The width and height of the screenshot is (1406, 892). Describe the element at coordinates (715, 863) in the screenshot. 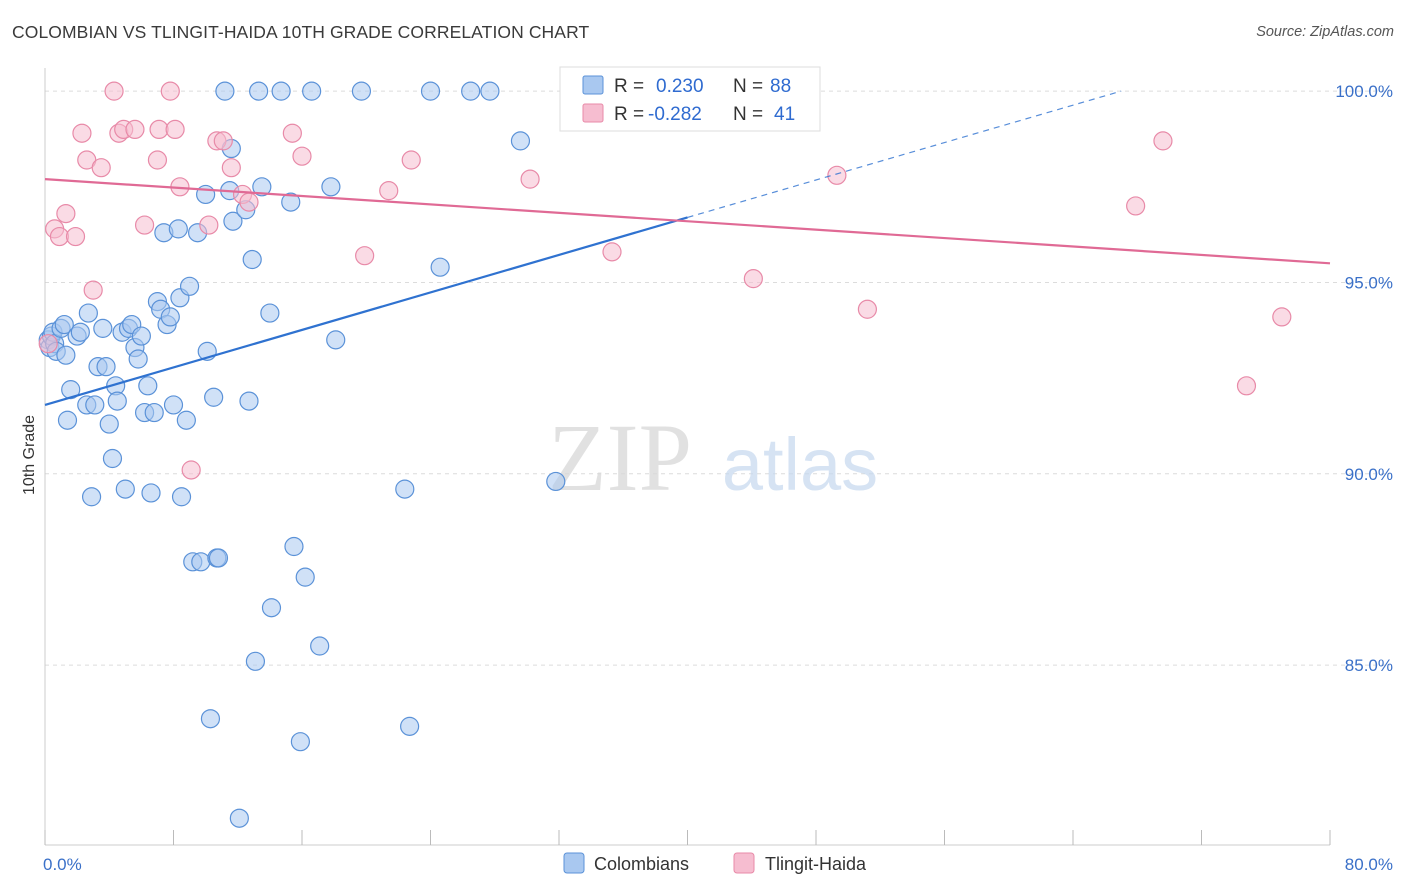

I see `series-legend: Colombians Tlingit-Haida` at that location.